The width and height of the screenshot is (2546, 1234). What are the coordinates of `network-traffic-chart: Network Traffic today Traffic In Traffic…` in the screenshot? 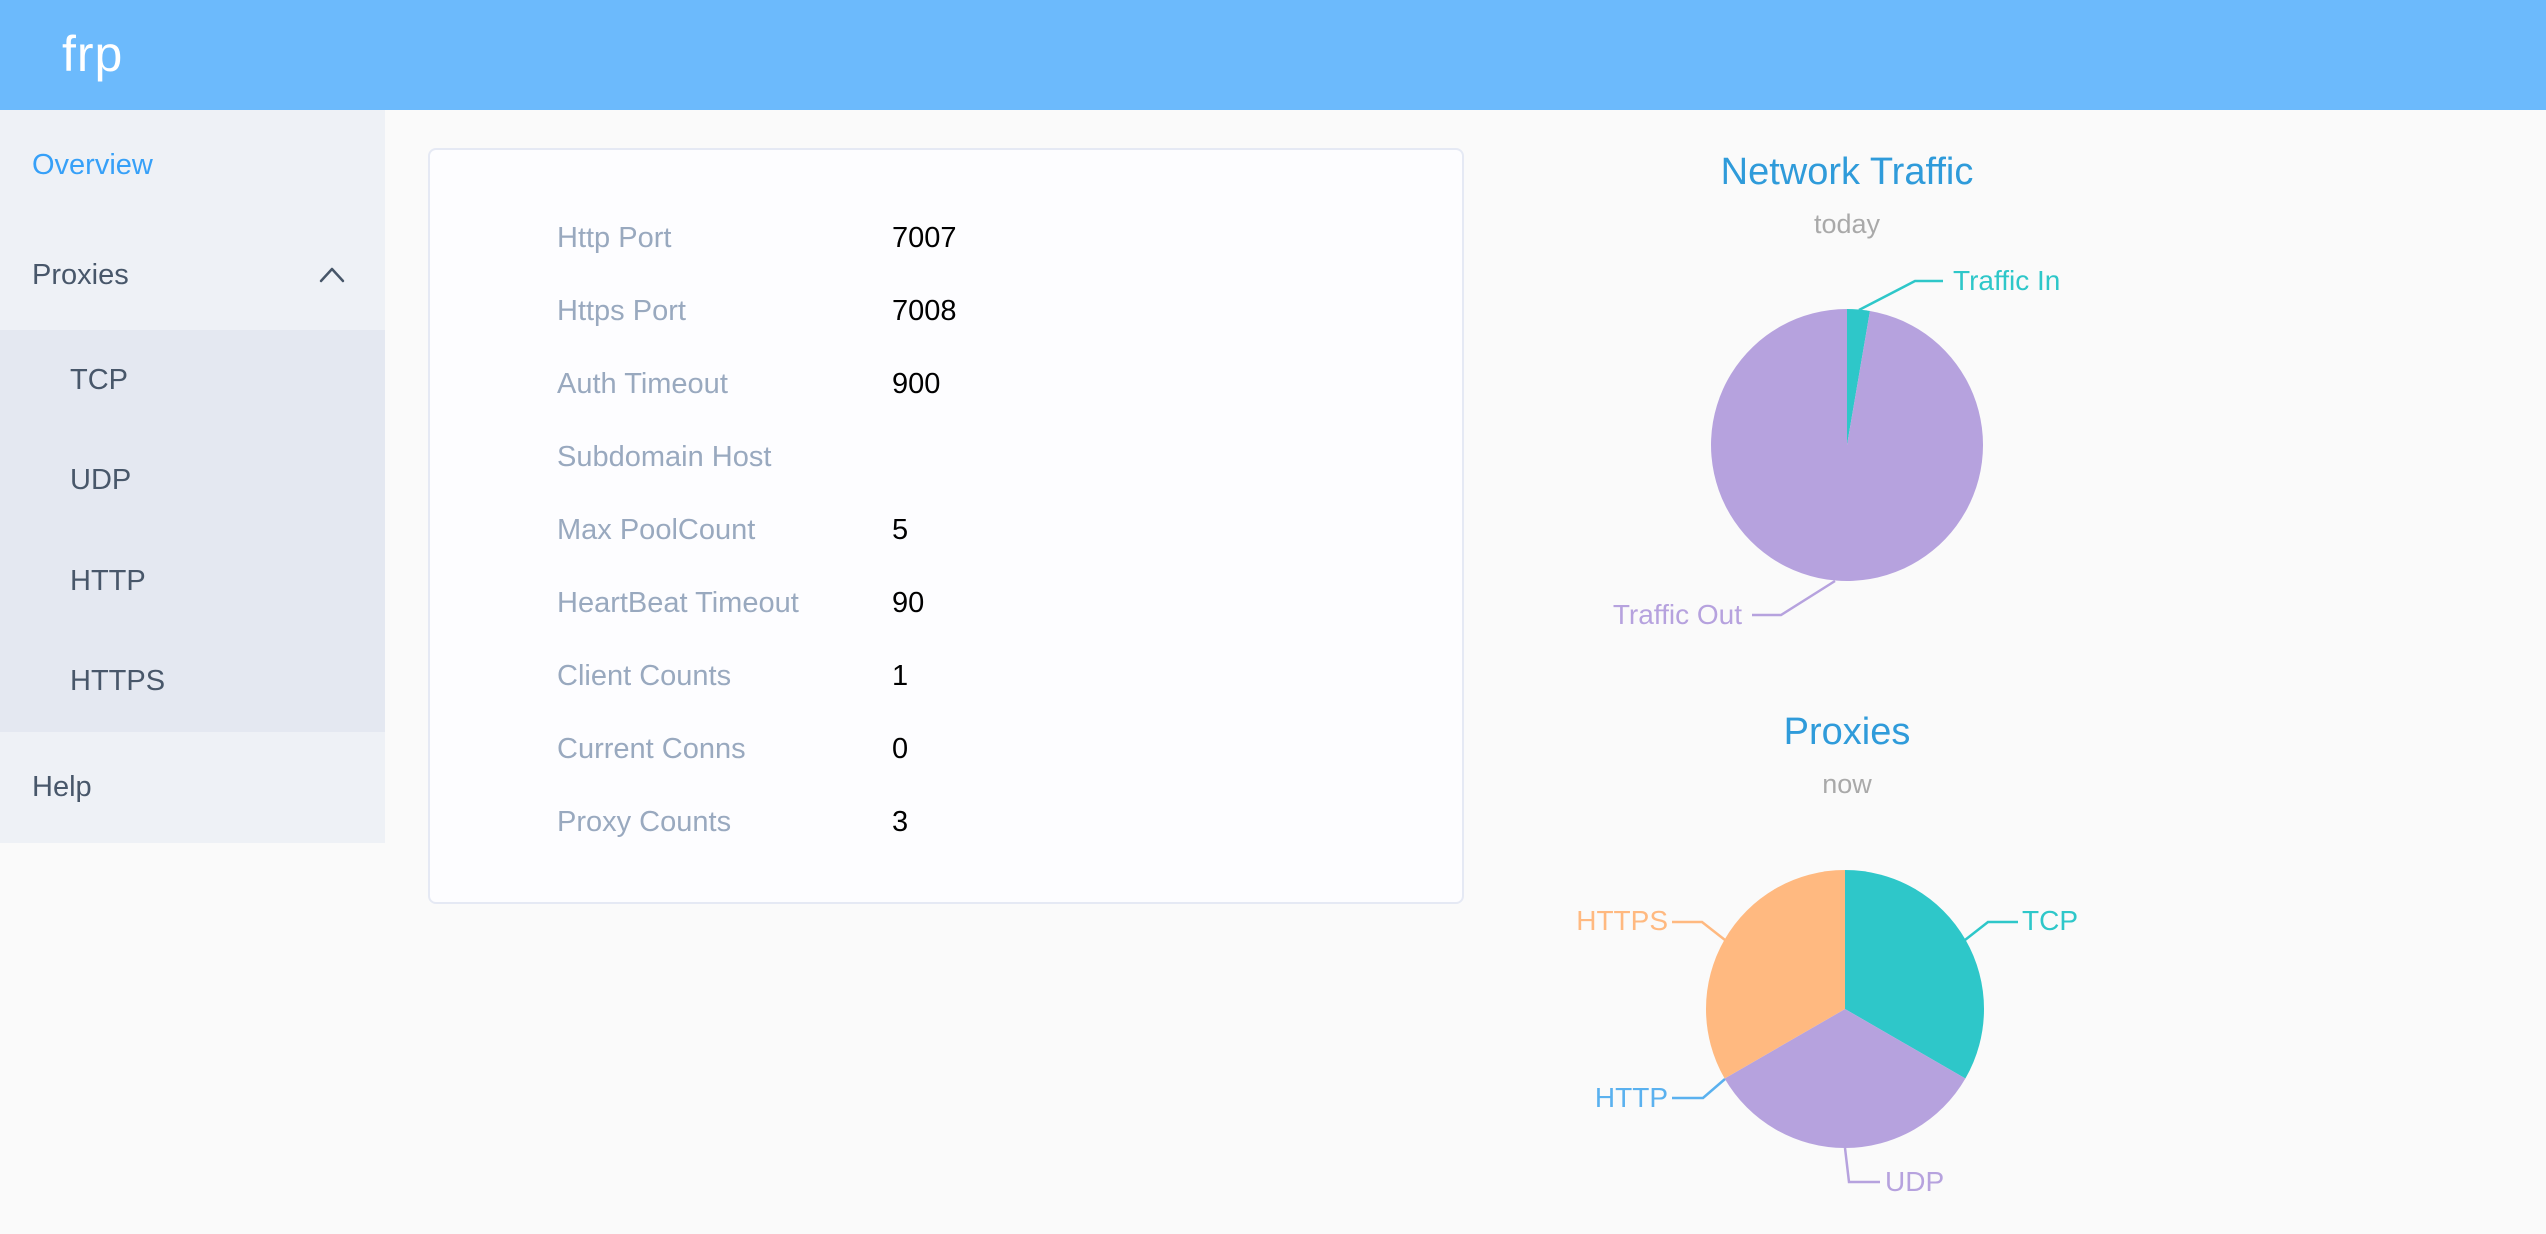 It's located at (1930, 405).